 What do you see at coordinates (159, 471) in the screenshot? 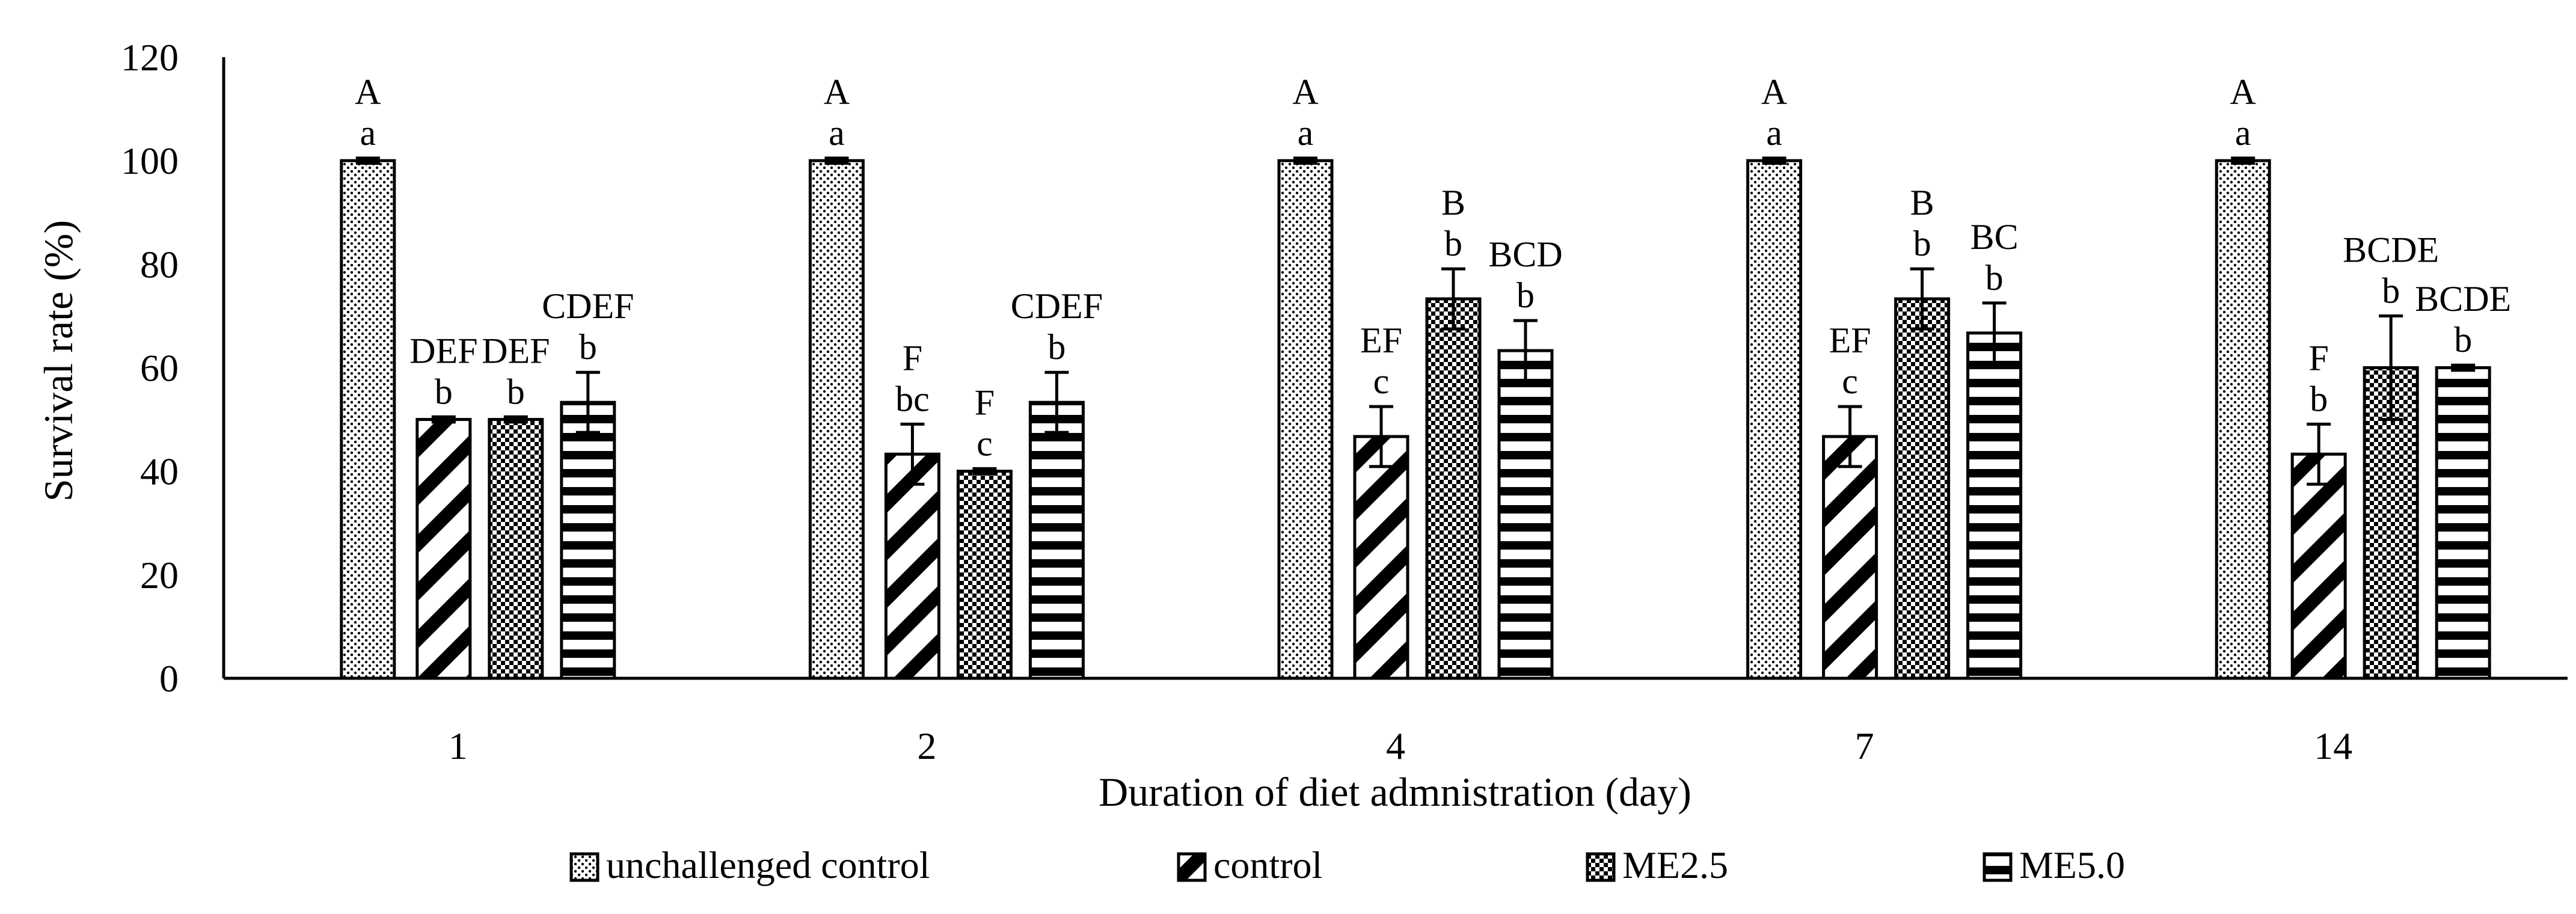
I see `y-tick-label: 40` at bounding box center [159, 471].